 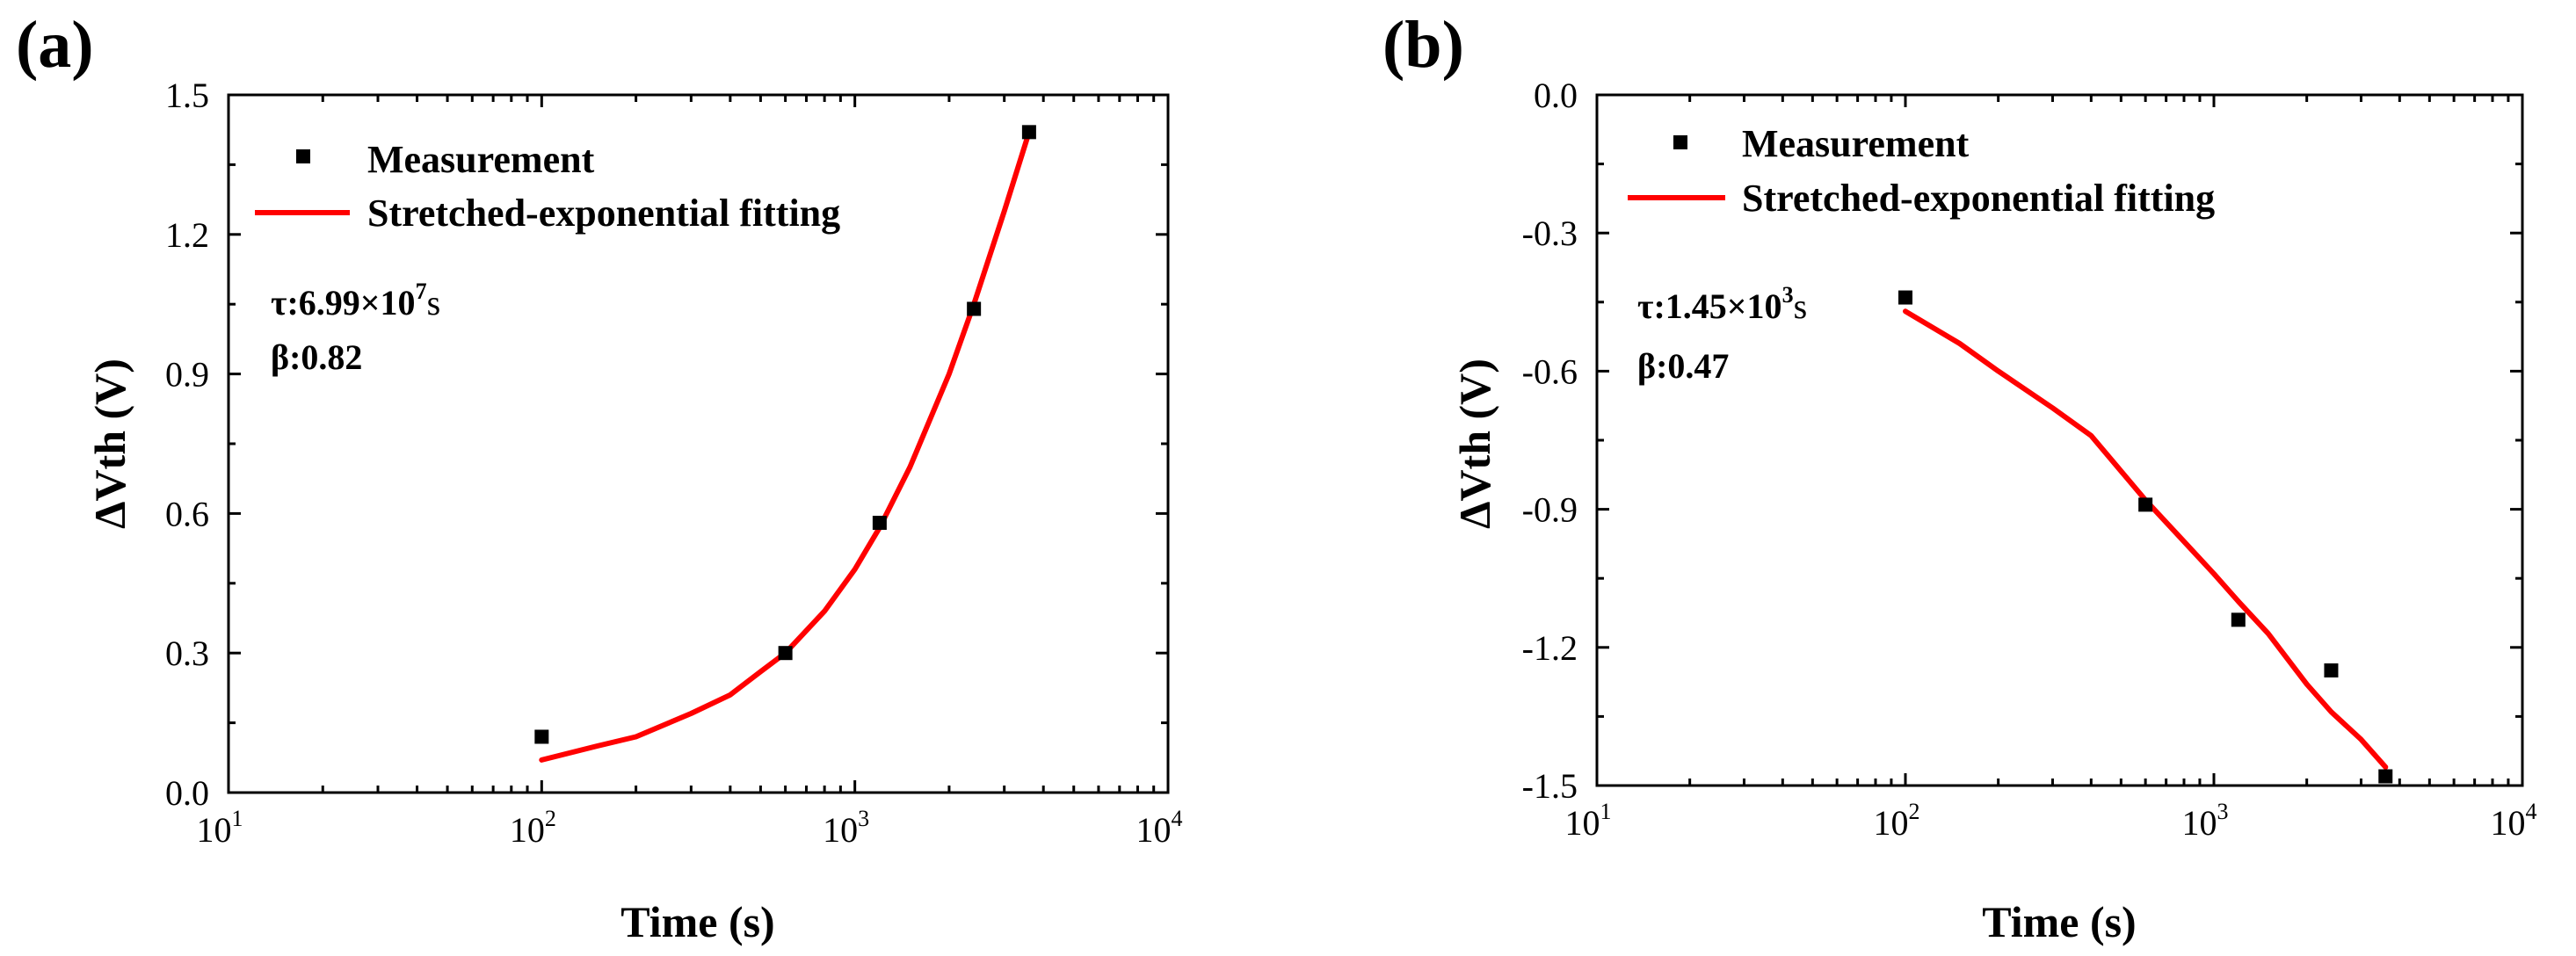 I want to click on x-tick-labels-a: 10¹ 10² 10³ 10⁴, so click(x=690, y=828).